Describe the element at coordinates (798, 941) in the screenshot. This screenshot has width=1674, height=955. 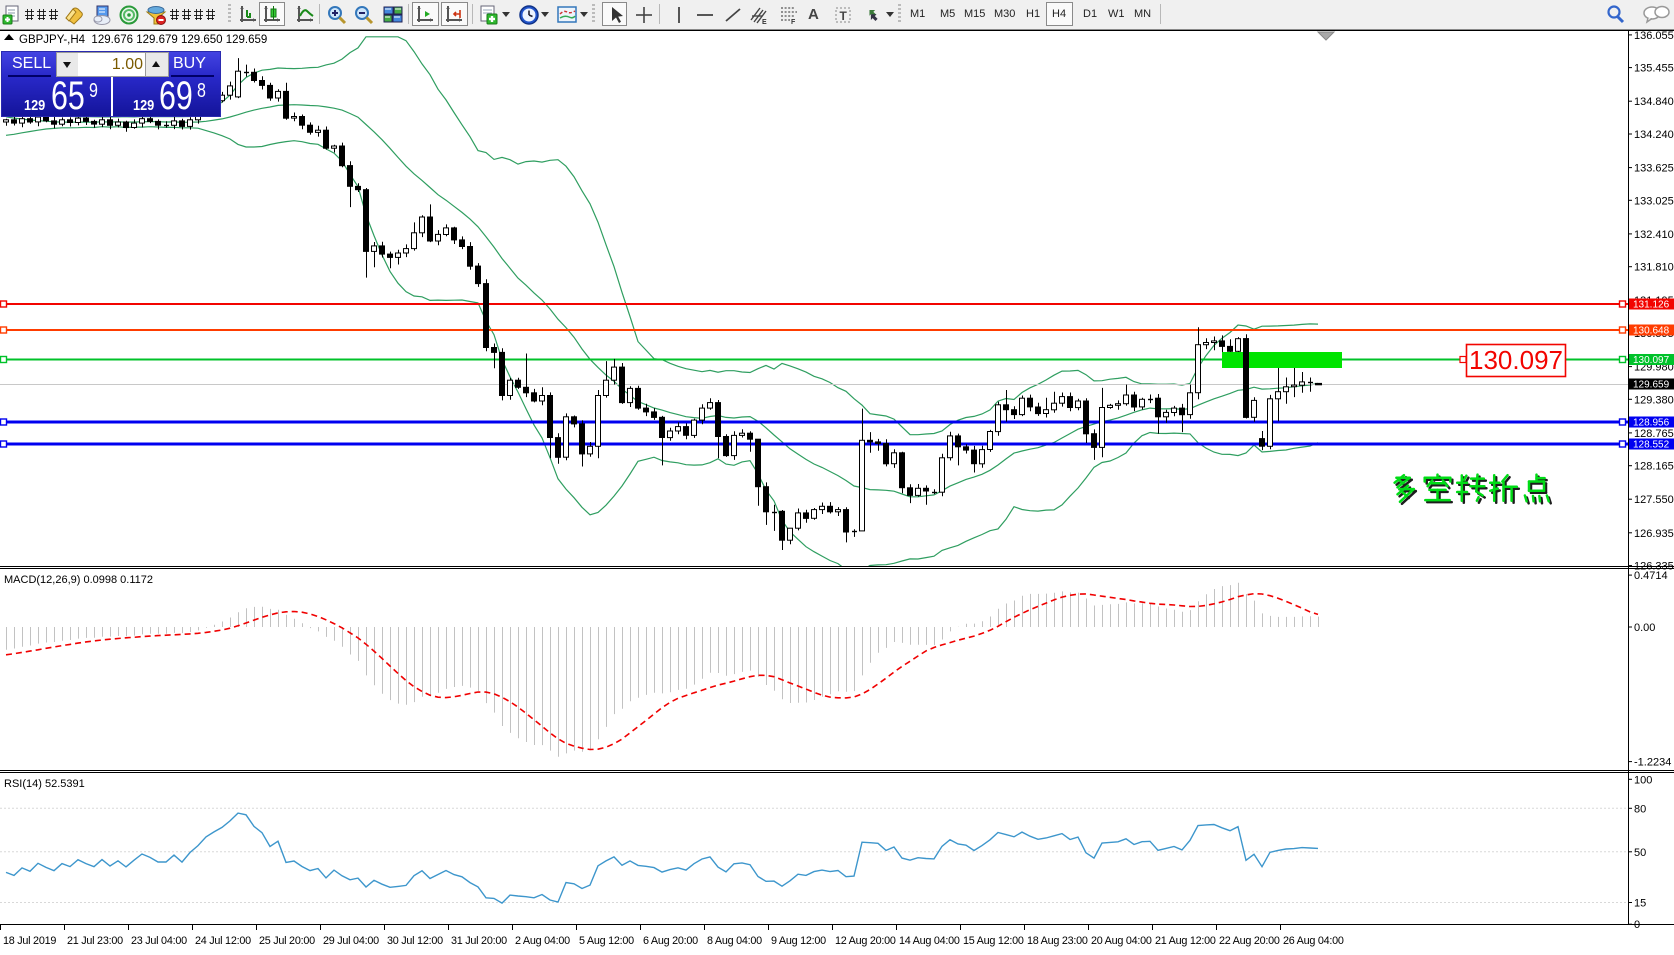
I see `svg-text: 9 Aug 12:00` at that location.